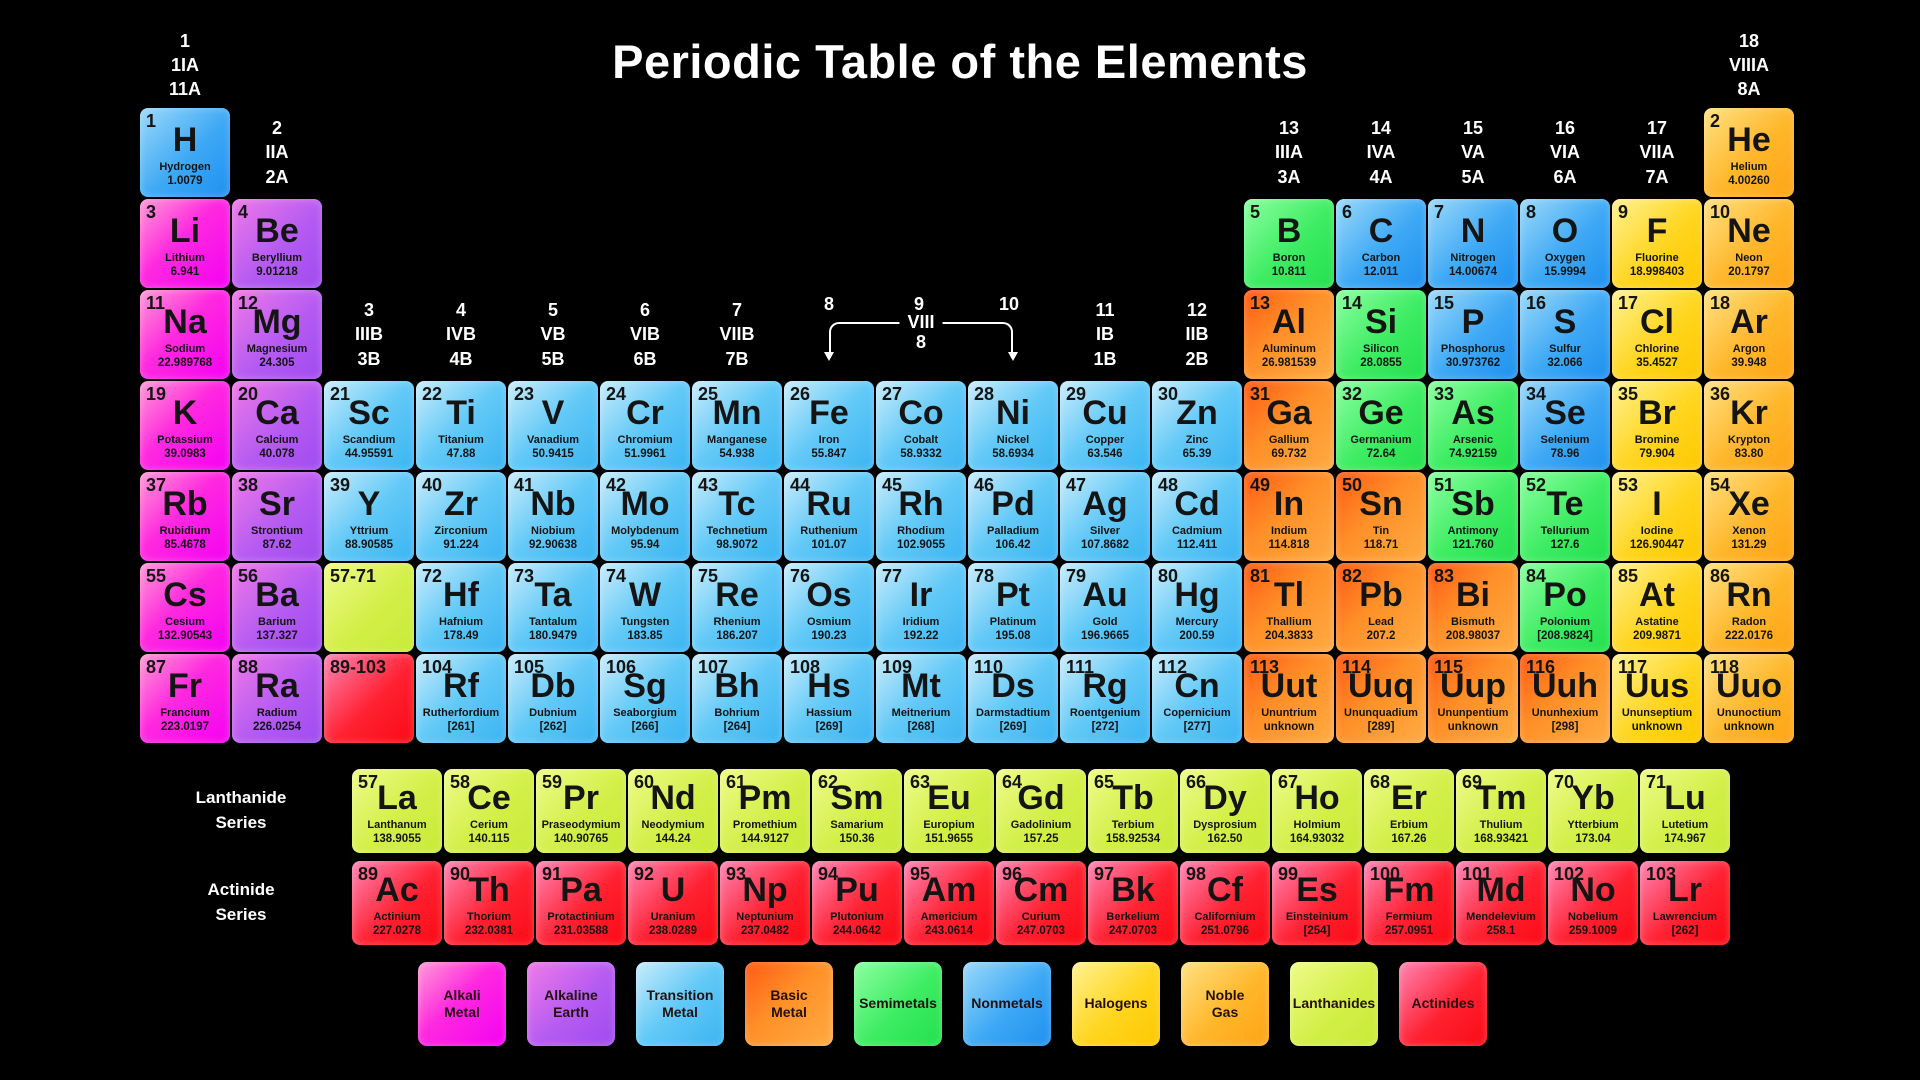 The image size is (1920, 1080). I want to click on atomic-number: 5, so click(1255, 212).